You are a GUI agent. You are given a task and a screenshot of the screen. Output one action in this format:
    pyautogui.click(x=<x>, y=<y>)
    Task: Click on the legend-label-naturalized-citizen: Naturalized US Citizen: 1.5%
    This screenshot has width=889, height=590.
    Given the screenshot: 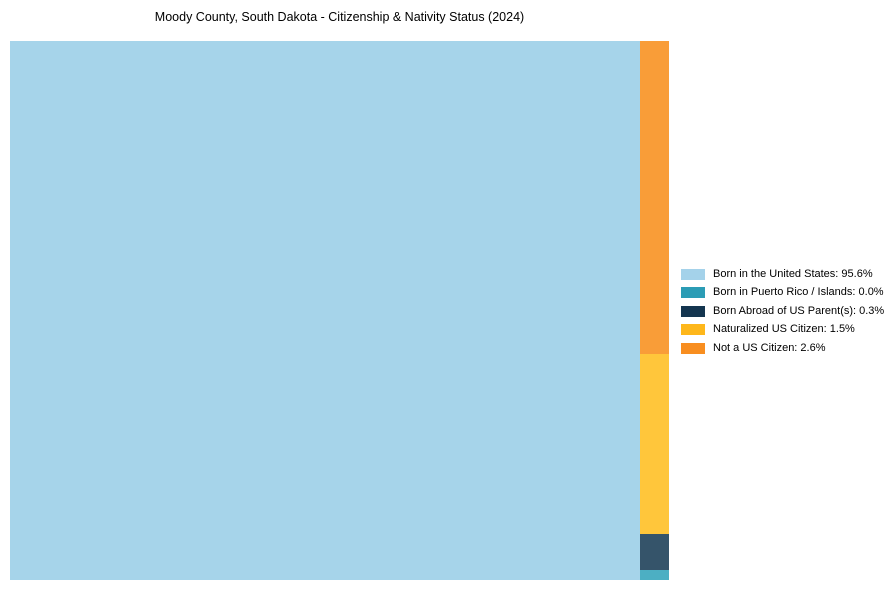 What is the action you would take?
    pyautogui.click(x=784, y=329)
    